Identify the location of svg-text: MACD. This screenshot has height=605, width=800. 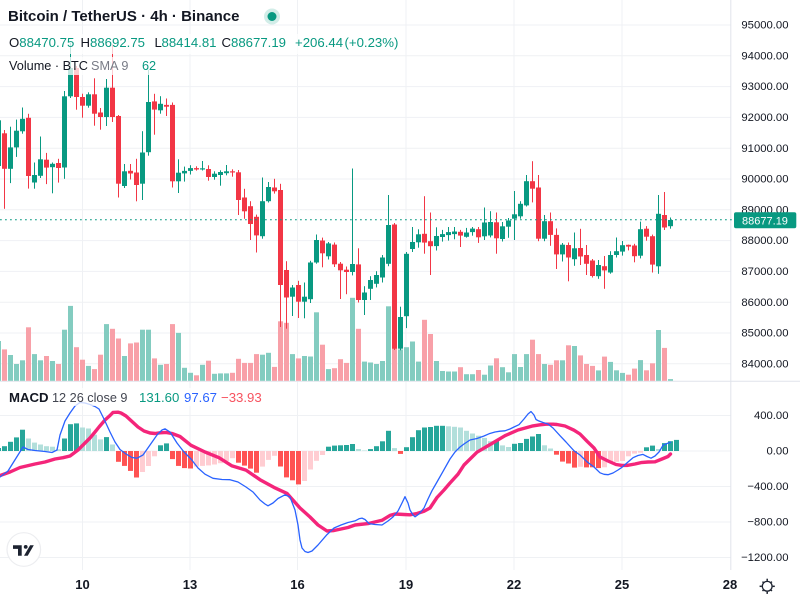
(29, 397).